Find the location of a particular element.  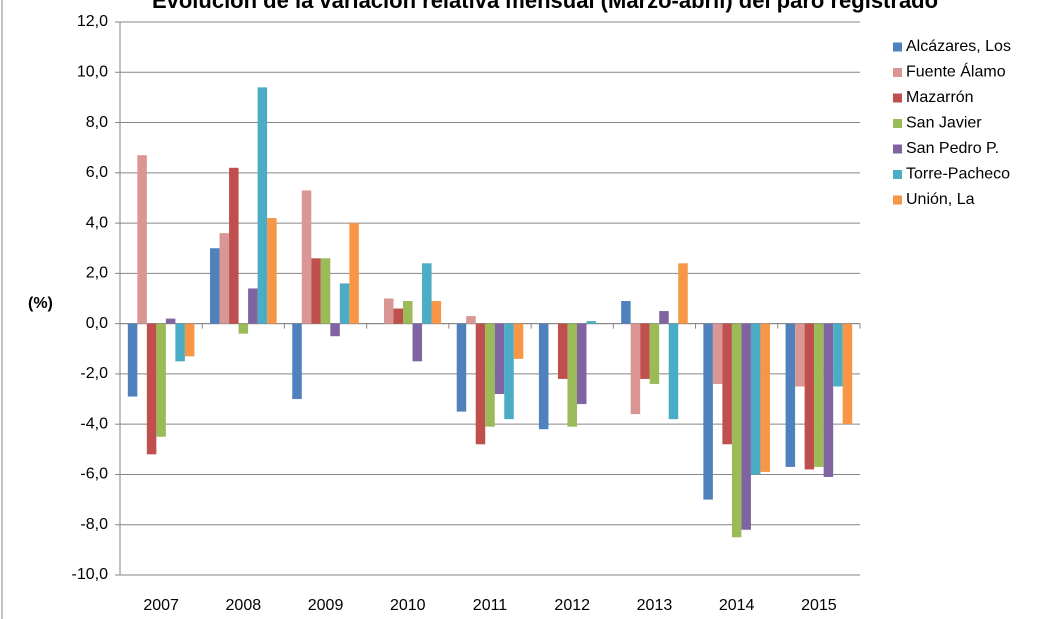

x-tick-label: 2011 is located at coordinates (490, 605).